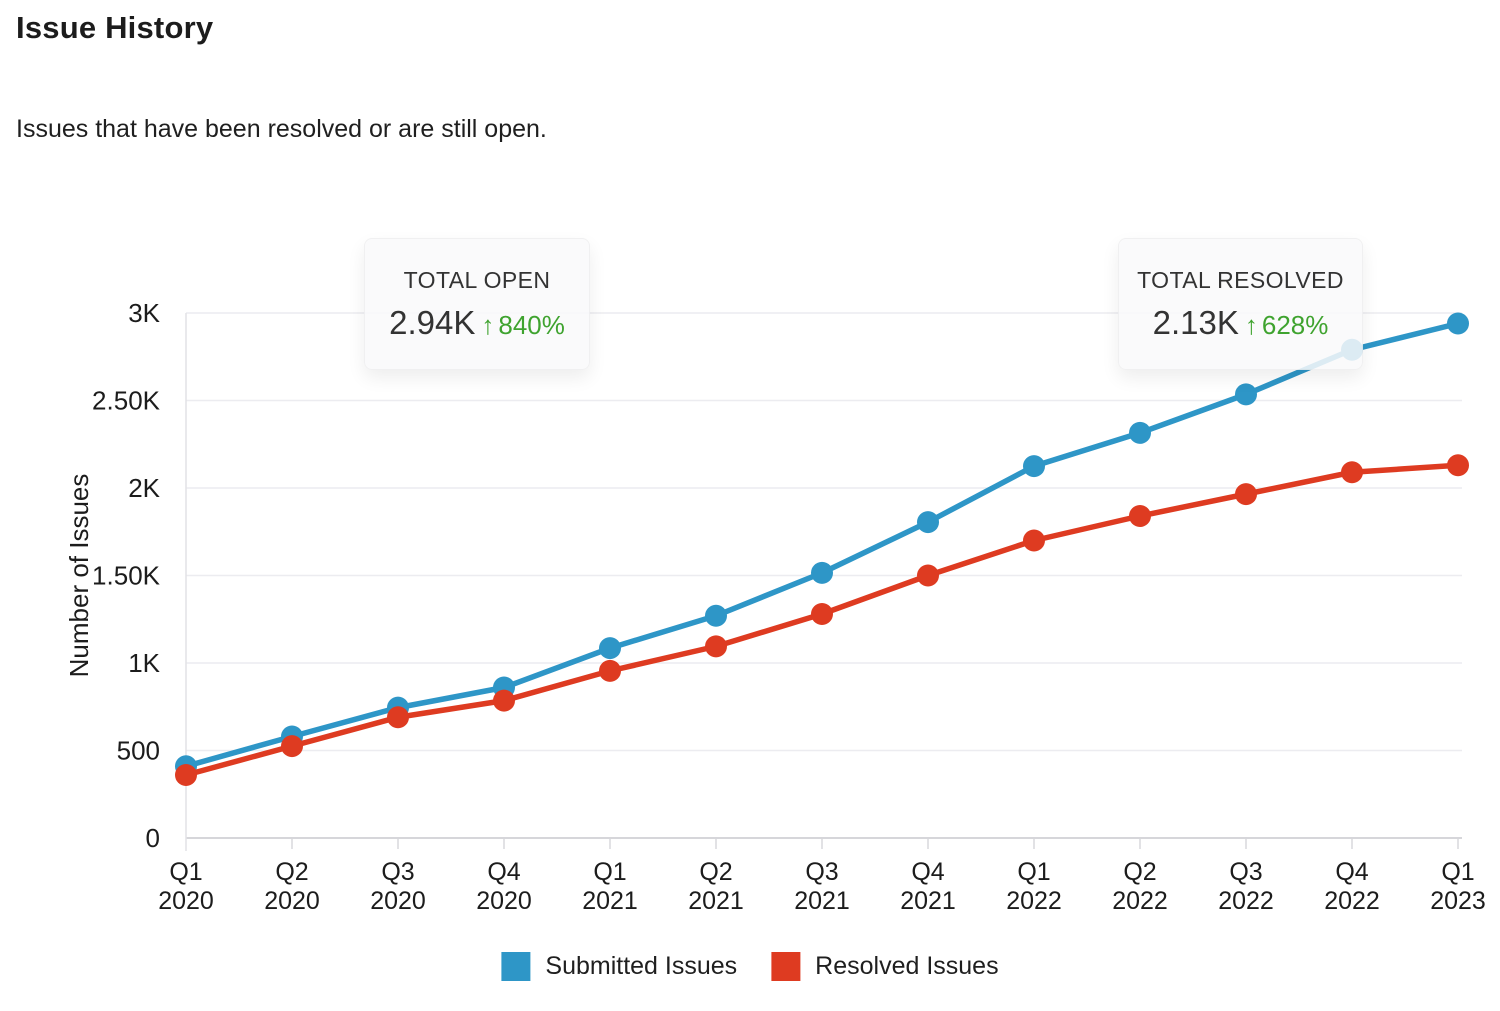 This screenshot has width=1500, height=1011. I want to click on y-tick-label: 500, so click(138, 751).